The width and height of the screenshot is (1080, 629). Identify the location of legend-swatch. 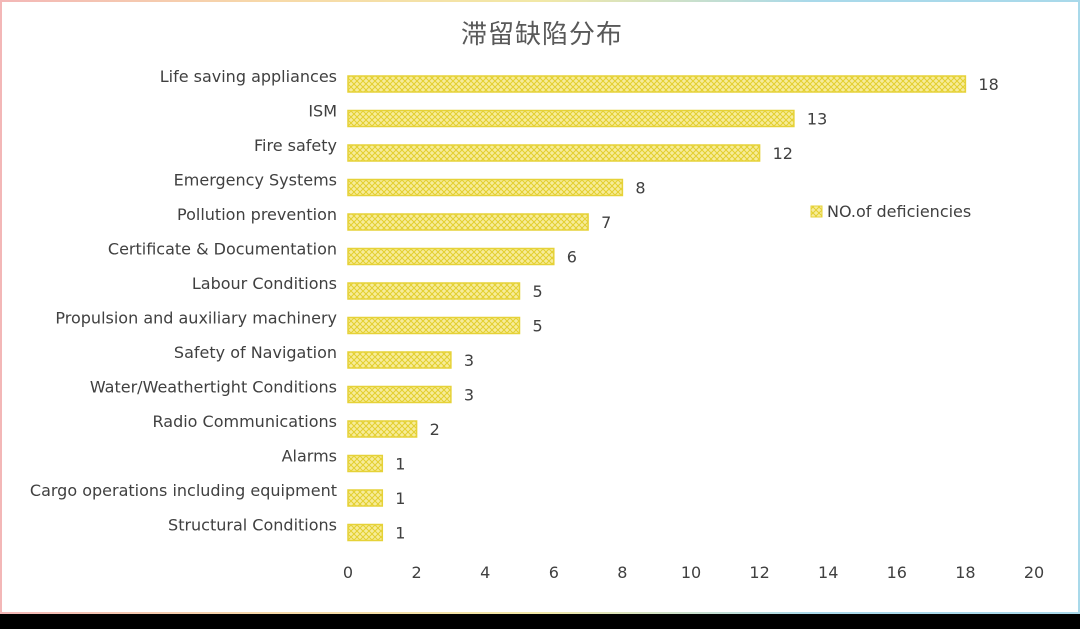
(816, 211).